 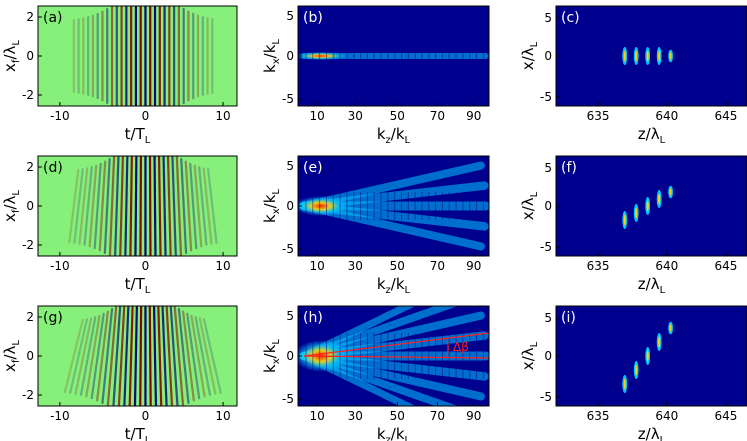 I want to click on fringe-background, so click(x=137, y=56).